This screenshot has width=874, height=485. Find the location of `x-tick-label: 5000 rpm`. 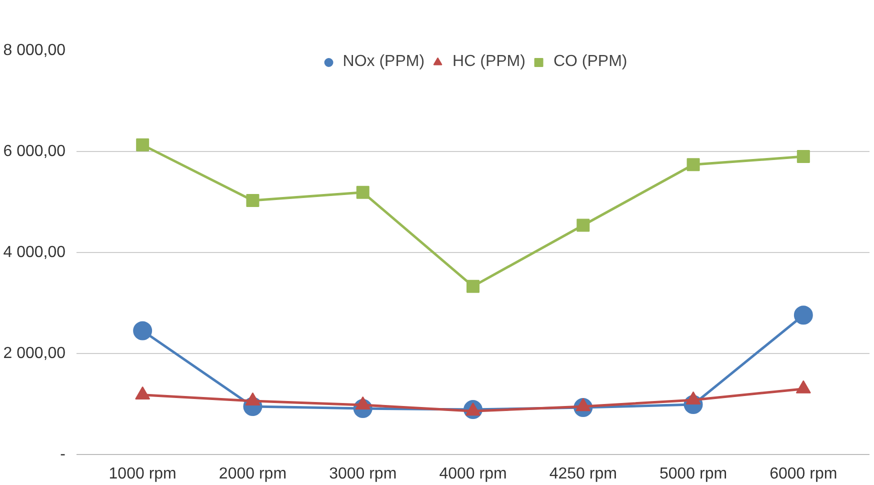

x-tick-label: 5000 rpm is located at coordinates (693, 474).